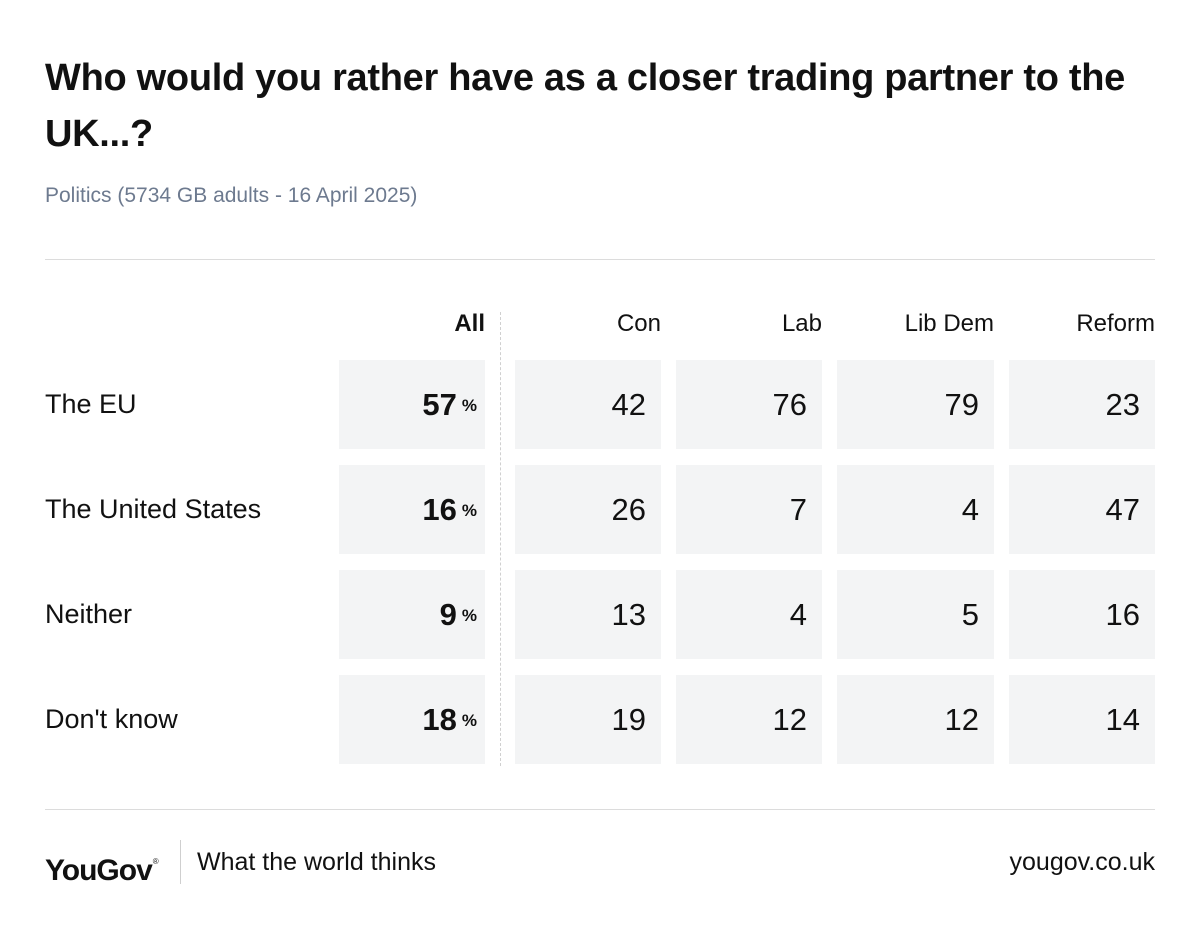 This screenshot has height=930, width=1200. What do you see at coordinates (111, 719) in the screenshot?
I see `row-label: Don't know` at bounding box center [111, 719].